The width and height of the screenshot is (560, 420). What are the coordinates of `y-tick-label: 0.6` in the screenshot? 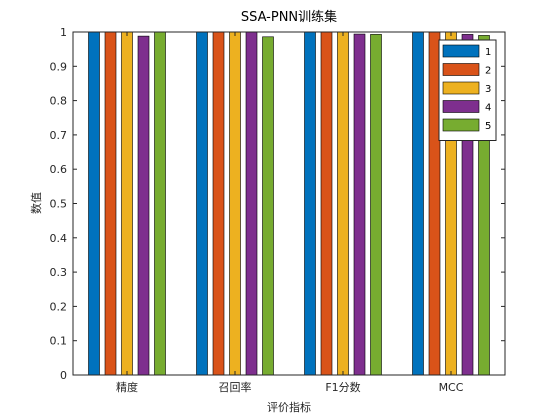 It's located at (59, 169).